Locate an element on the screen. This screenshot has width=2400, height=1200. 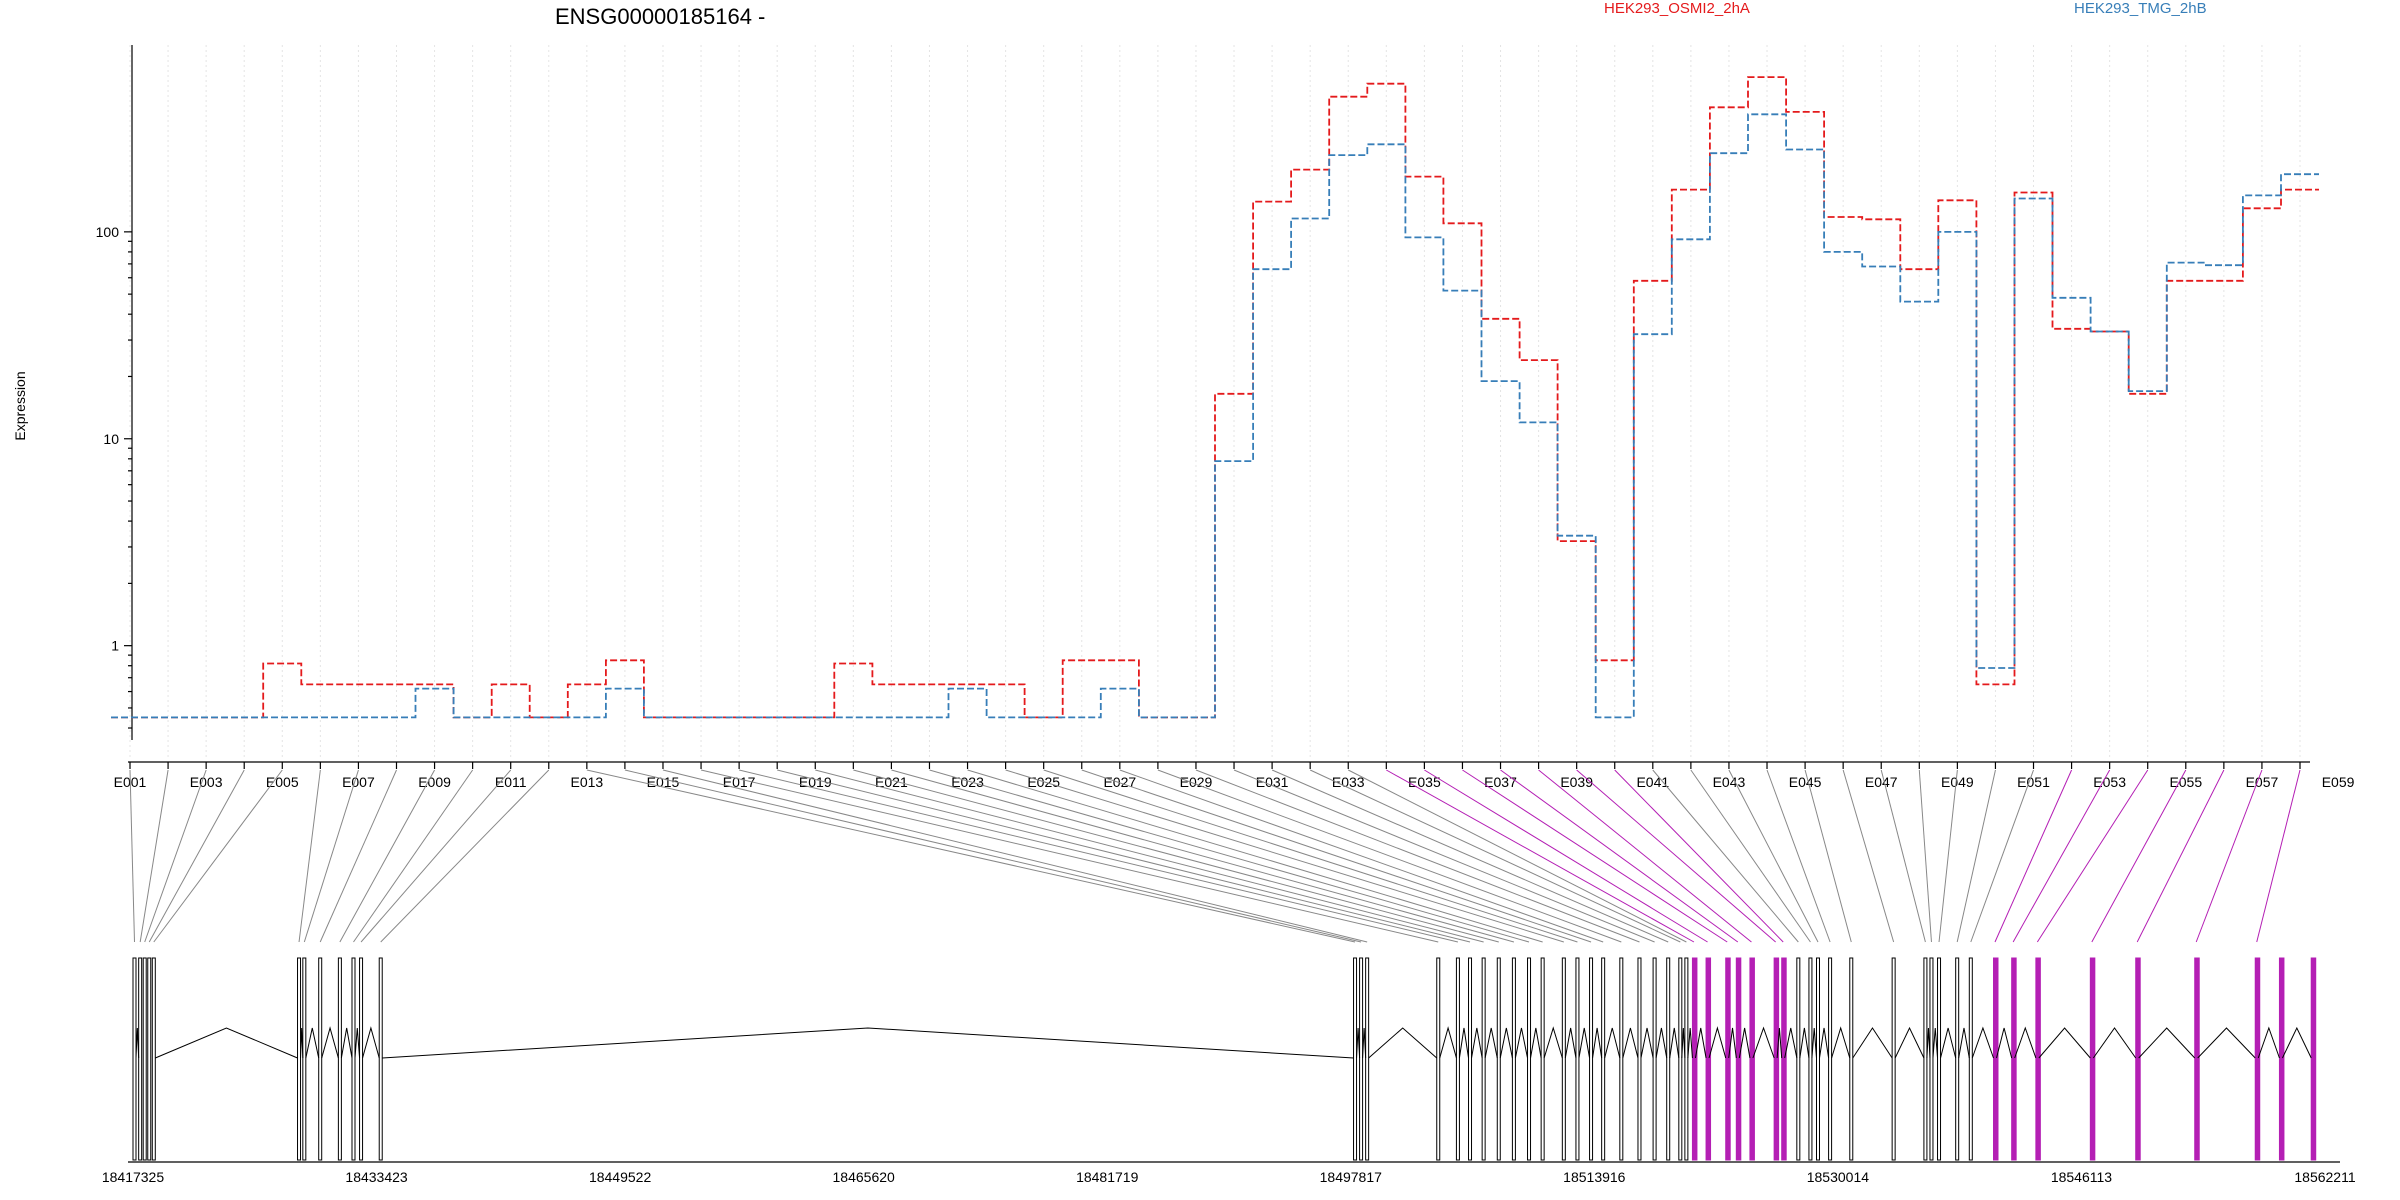
chart-title: ENSG00000185164 - is located at coordinates (660, 16).